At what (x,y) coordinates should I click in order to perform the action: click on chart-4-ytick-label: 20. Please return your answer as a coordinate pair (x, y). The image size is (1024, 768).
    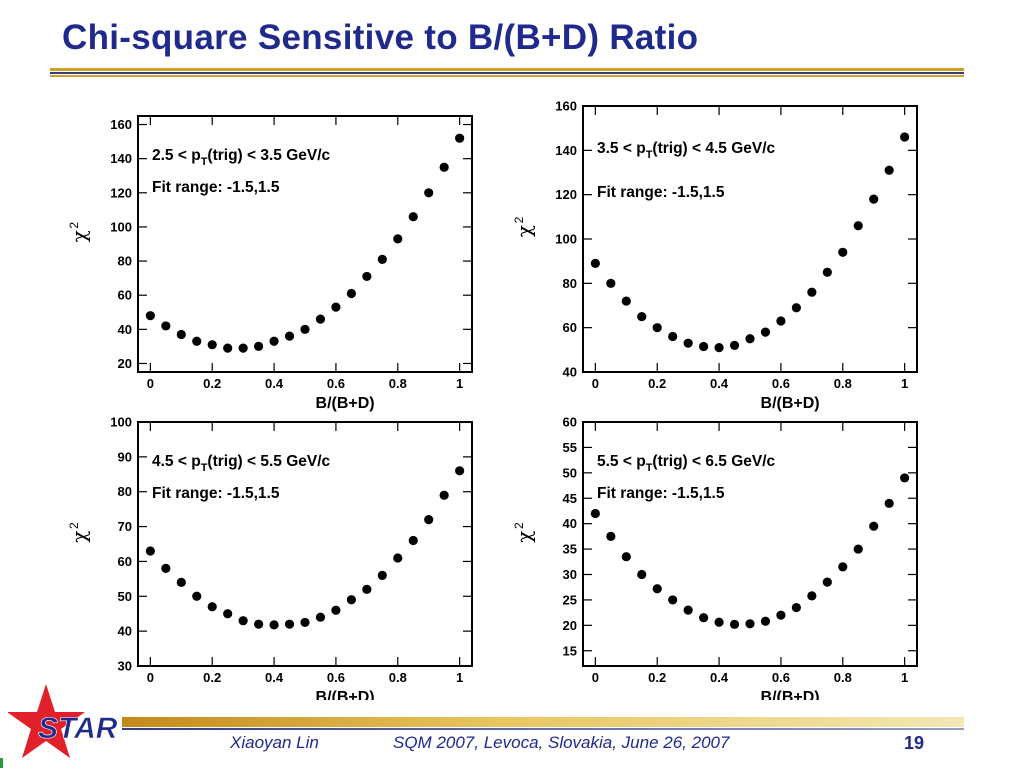
    Looking at the image, I should click on (570, 625).